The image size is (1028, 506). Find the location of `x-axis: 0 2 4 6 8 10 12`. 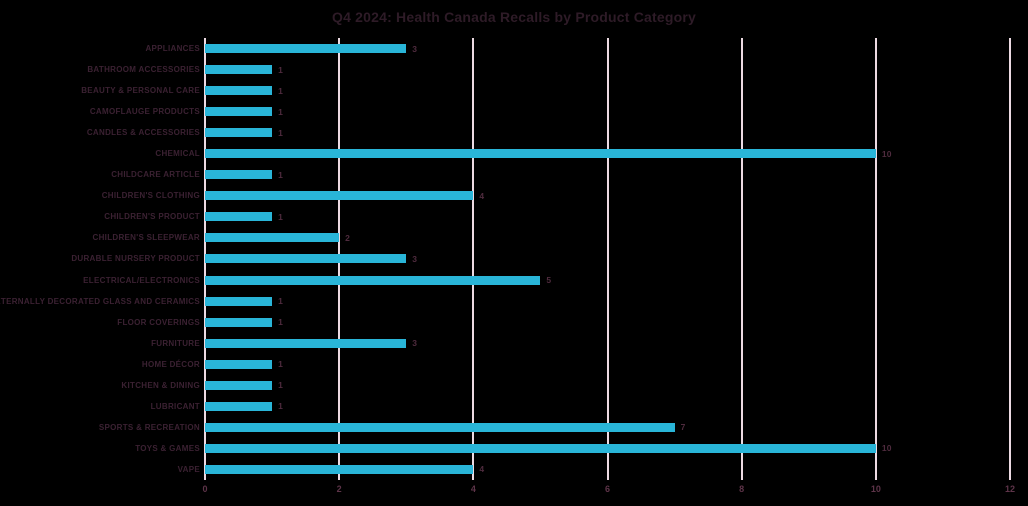

x-axis: 0 2 4 6 8 10 12 is located at coordinates (608, 491).